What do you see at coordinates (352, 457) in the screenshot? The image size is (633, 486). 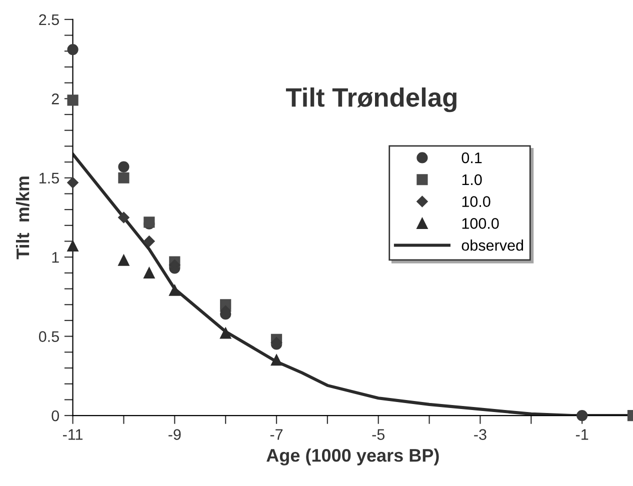 I see `x-axis-title: Age (1000 years BP)` at bounding box center [352, 457].